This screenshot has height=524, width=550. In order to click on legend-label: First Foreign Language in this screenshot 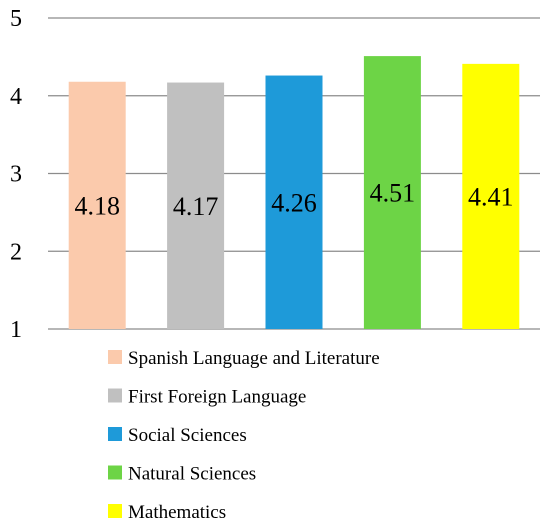, I will do `click(217, 397)`.